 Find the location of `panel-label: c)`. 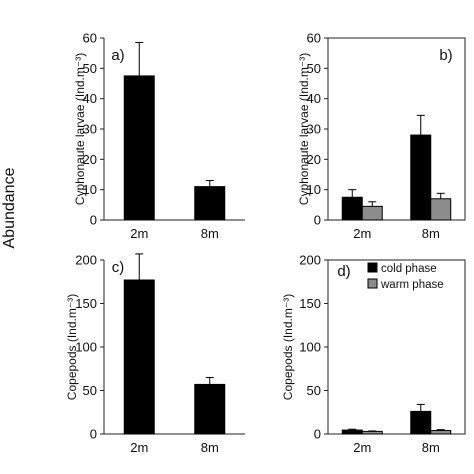

panel-label: c) is located at coordinates (118, 267).